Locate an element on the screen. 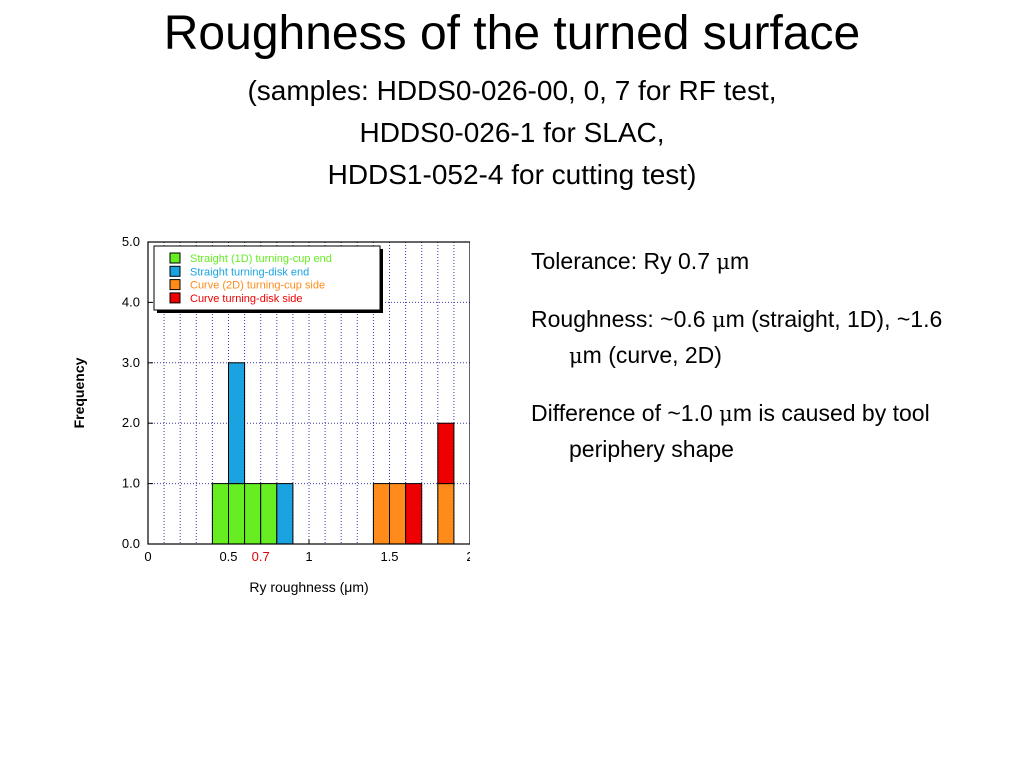  y-tick-label: 5.0 is located at coordinates (131, 241).